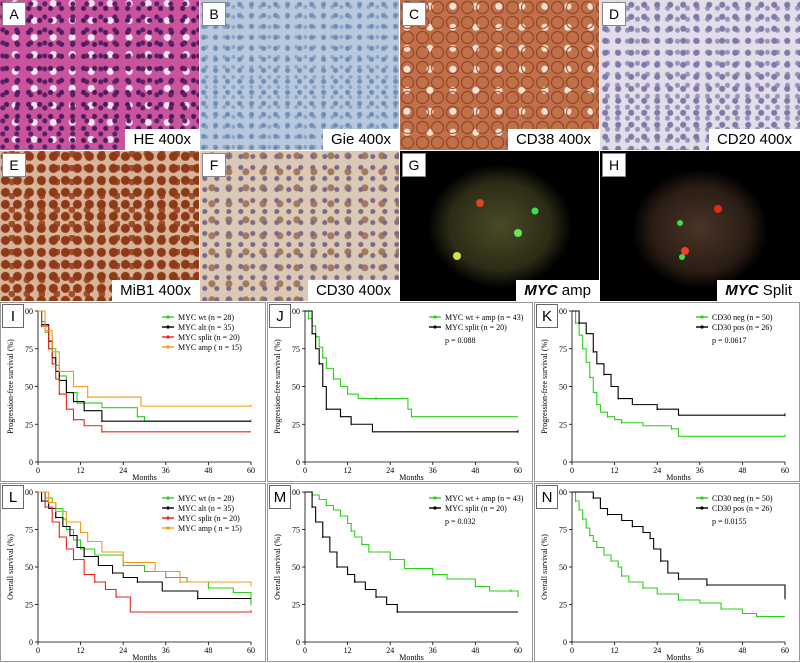 This screenshot has height=663, width=800. I want to click on legend-entry: CD30 pos (n = 26), so click(742, 327).